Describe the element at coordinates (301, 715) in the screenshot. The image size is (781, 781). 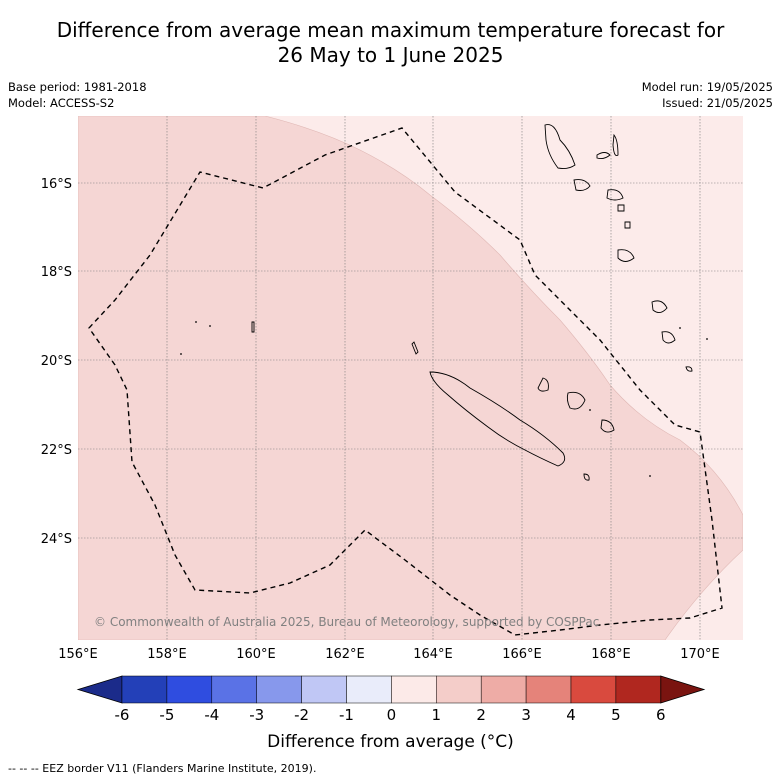
I see `colorbar-tick--2: -2` at that location.